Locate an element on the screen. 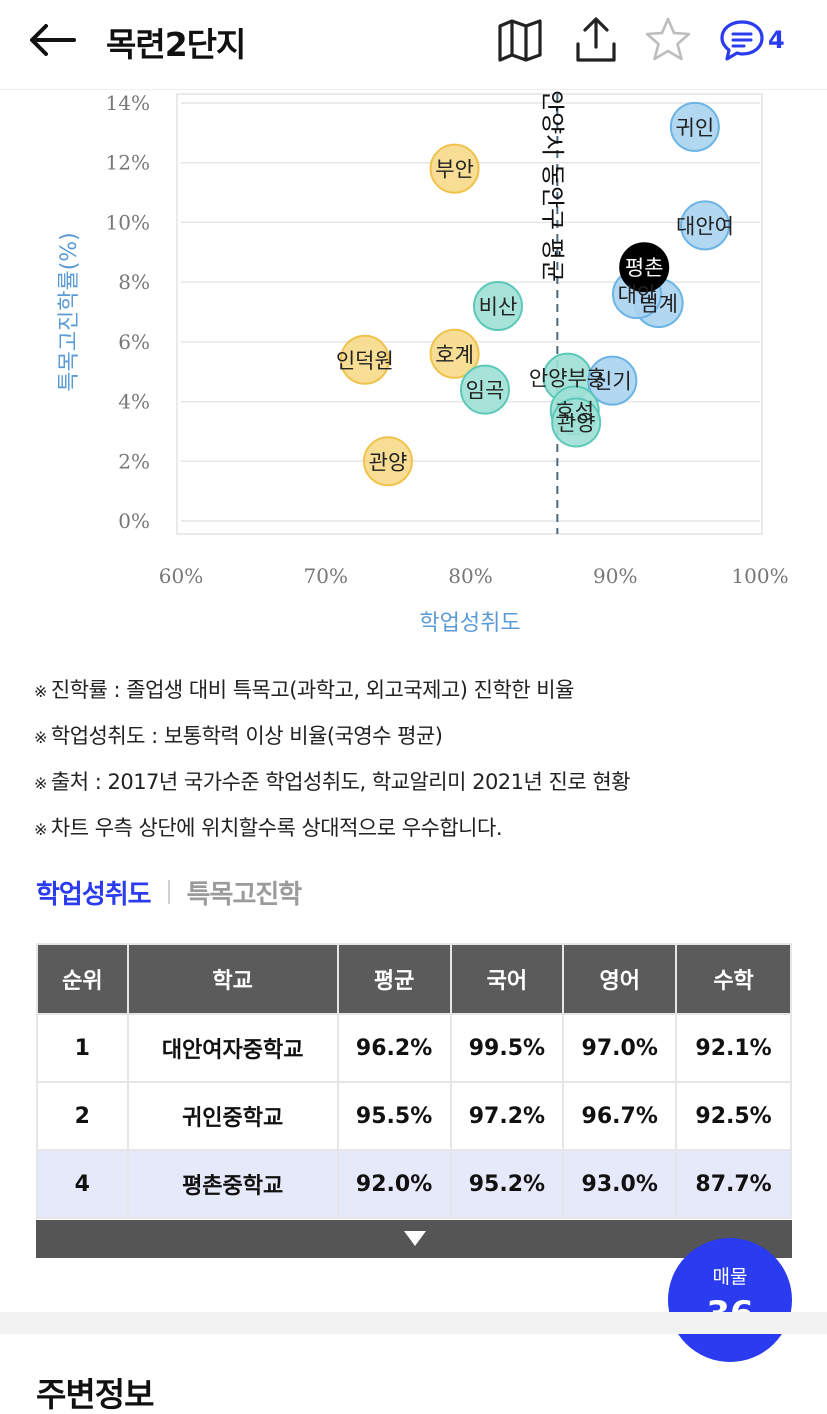 The height and width of the screenshot is (1414, 827). data-point-label: 임곡 is located at coordinates (485, 391).